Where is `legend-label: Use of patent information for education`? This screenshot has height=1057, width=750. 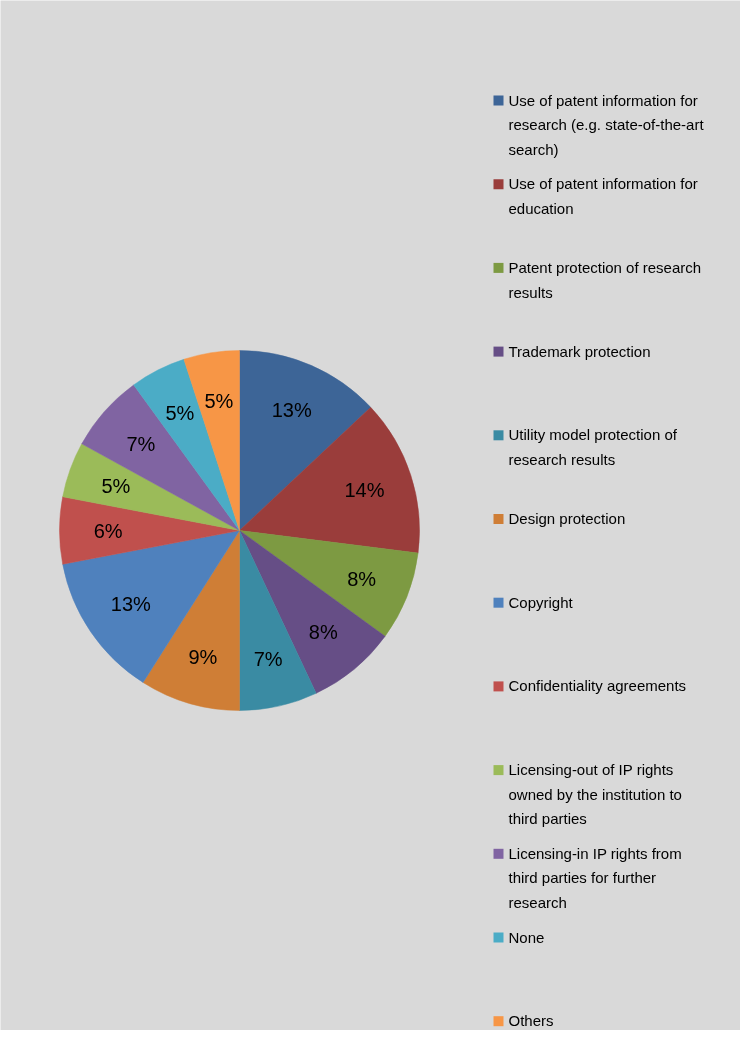
legend-label: Use of patent information for education is located at coordinates (603, 196).